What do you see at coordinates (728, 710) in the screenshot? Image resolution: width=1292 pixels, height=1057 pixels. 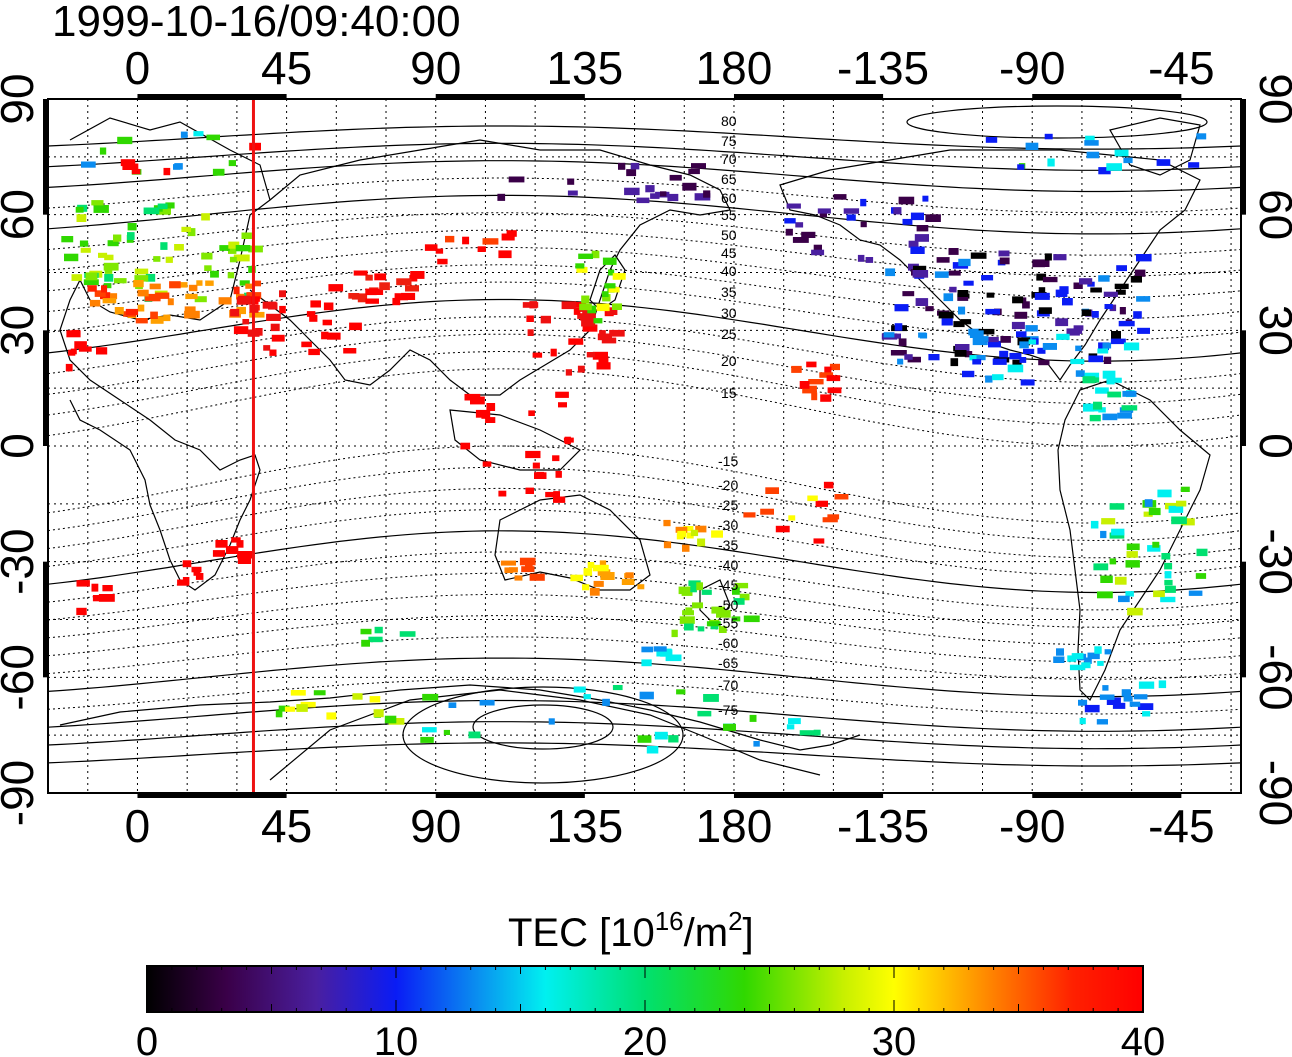 I see `contour-label: -75` at bounding box center [728, 710].